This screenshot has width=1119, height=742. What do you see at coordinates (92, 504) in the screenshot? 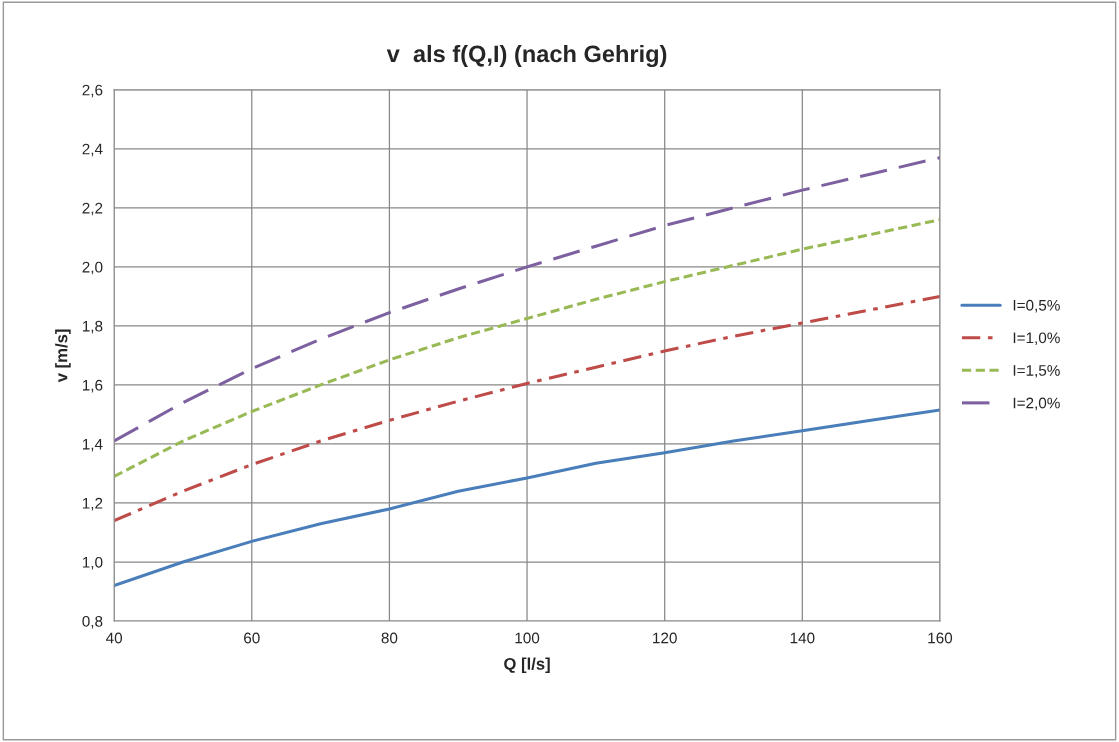
I see `y-tick-label: 1,2` at bounding box center [92, 504].